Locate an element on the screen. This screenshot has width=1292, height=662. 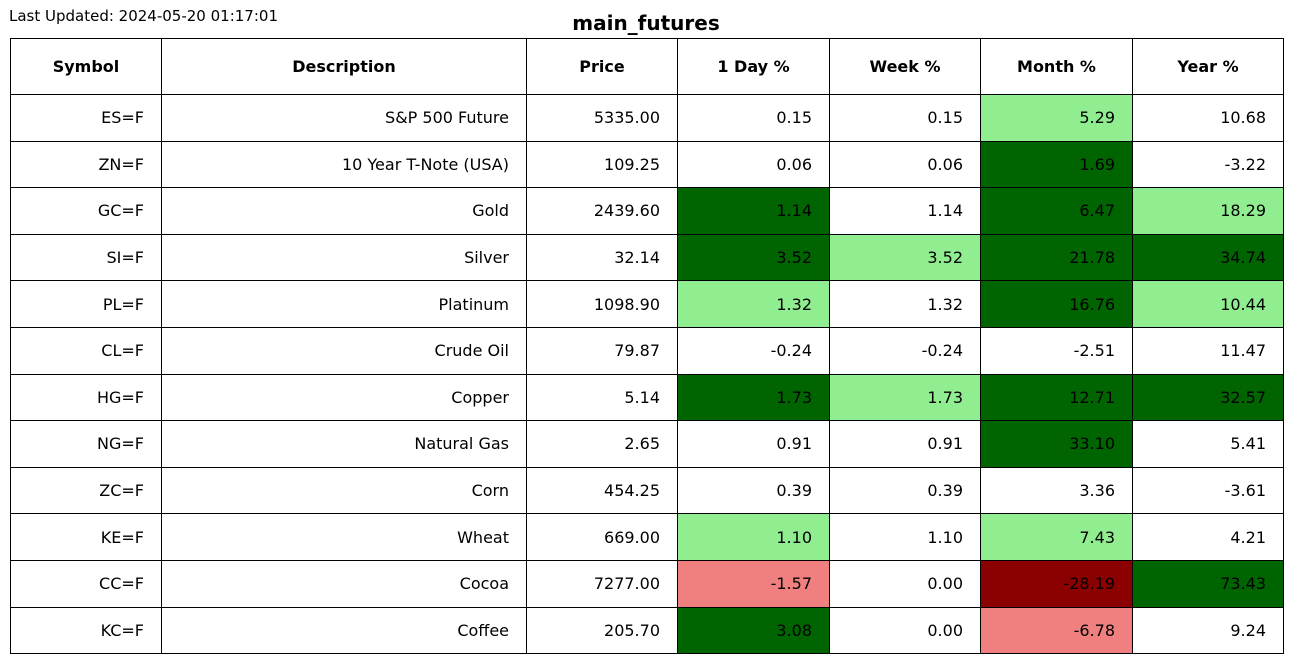
table-title: main_futures is located at coordinates (646, 23).